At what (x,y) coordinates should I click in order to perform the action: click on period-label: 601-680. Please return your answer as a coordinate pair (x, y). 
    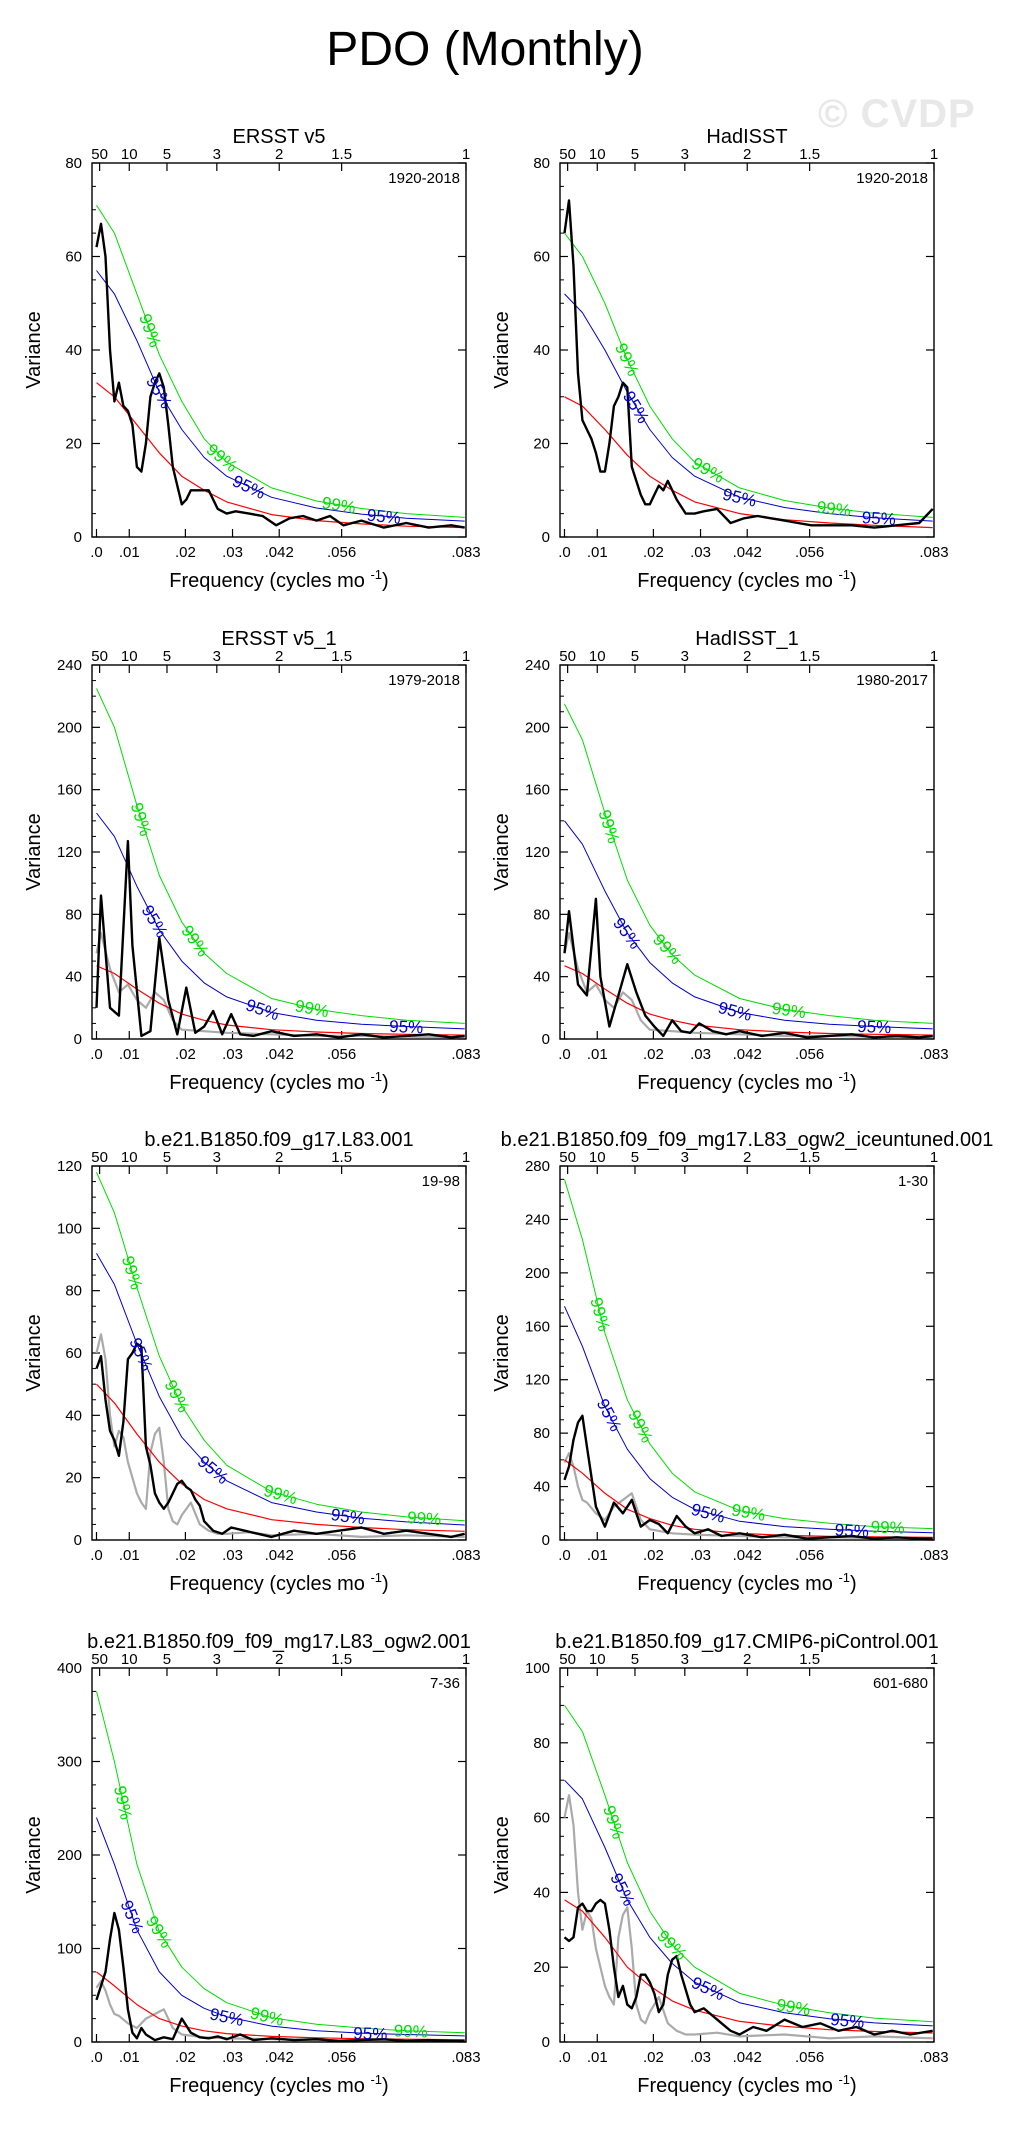
    Looking at the image, I should click on (900, 1683).